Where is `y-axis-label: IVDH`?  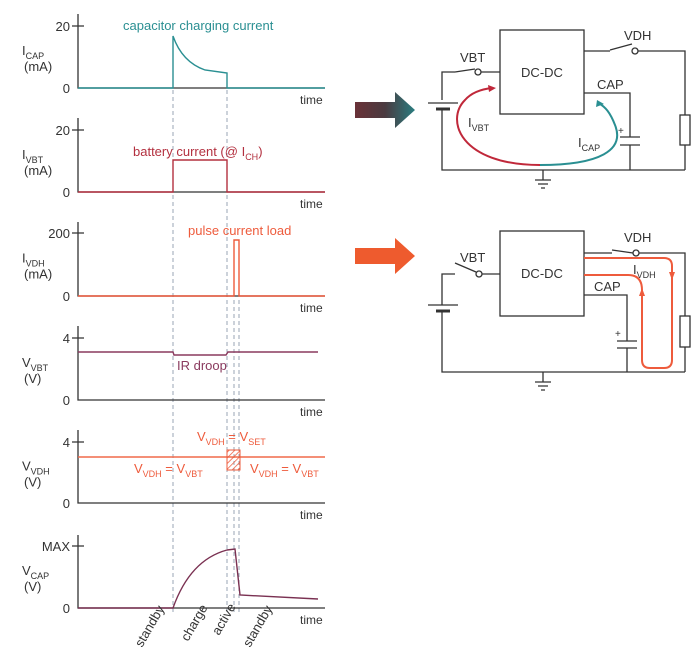
y-axis-label: IVDH is located at coordinates (33, 260).